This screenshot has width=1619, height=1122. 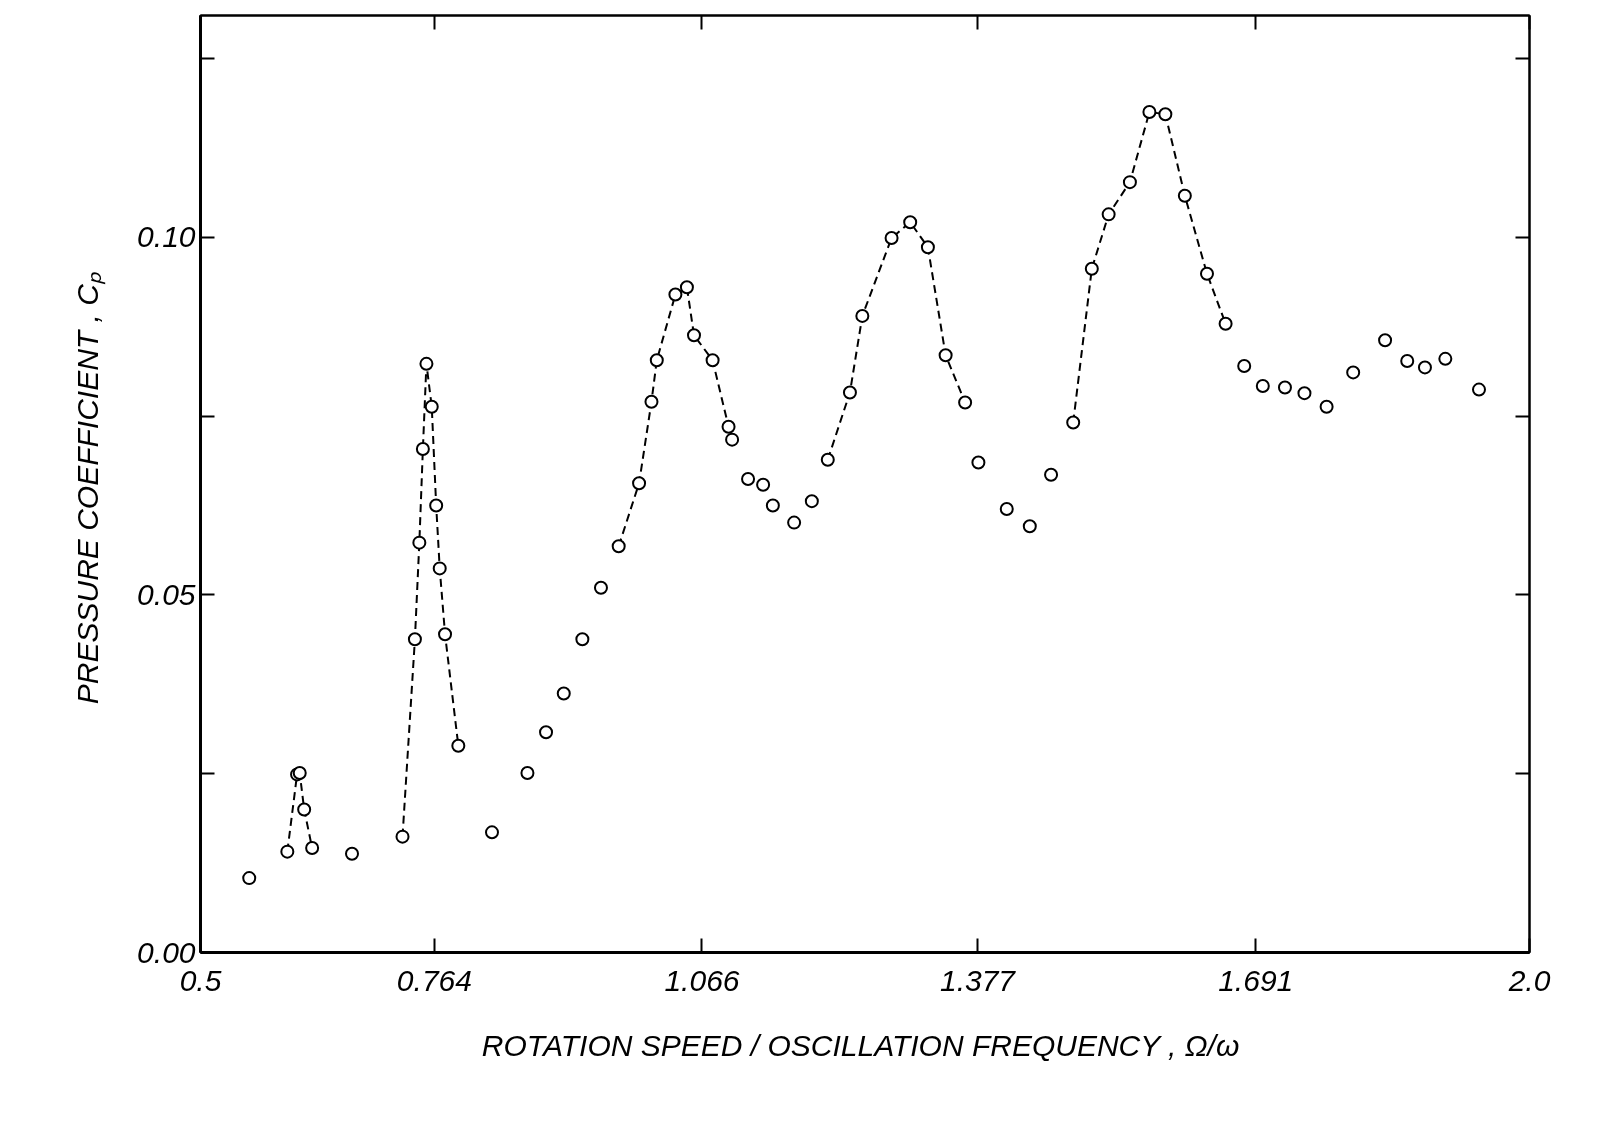 I want to click on x-tick-label: 1.691, so click(x=1256, y=980).